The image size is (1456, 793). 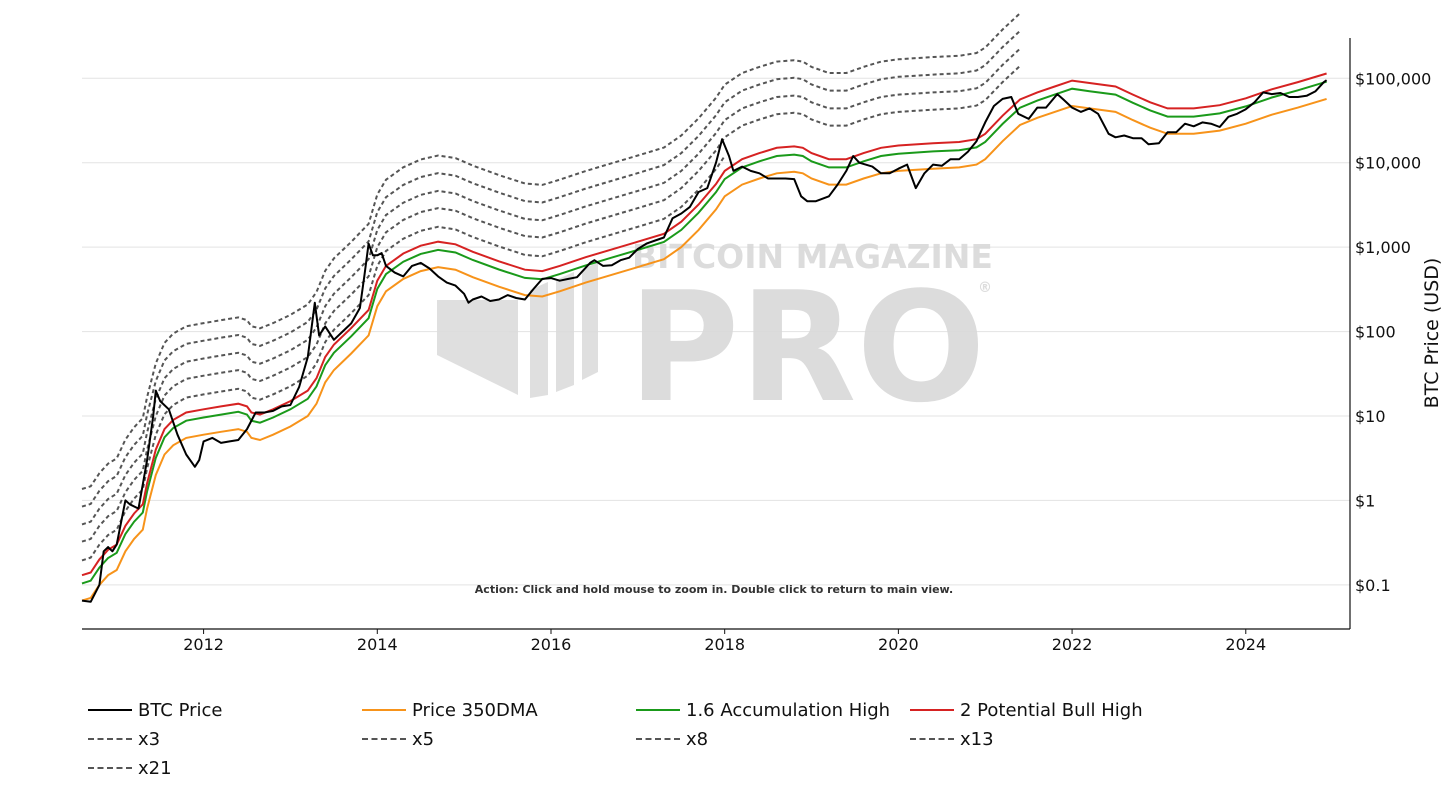 I want to click on legend-item: Price 350DMA, so click(x=450, y=710).